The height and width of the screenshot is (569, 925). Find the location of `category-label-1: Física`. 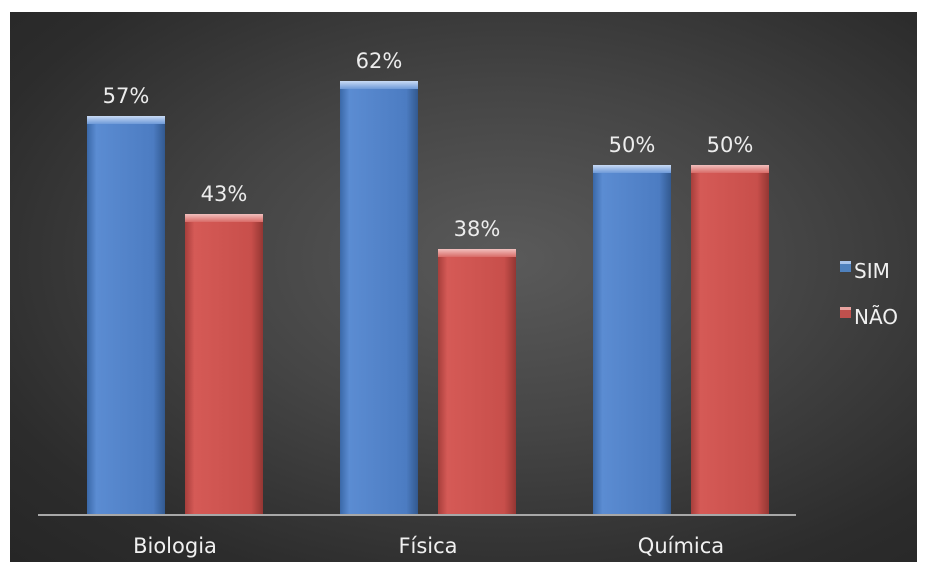

category-label-1: Física is located at coordinates (427, 546).